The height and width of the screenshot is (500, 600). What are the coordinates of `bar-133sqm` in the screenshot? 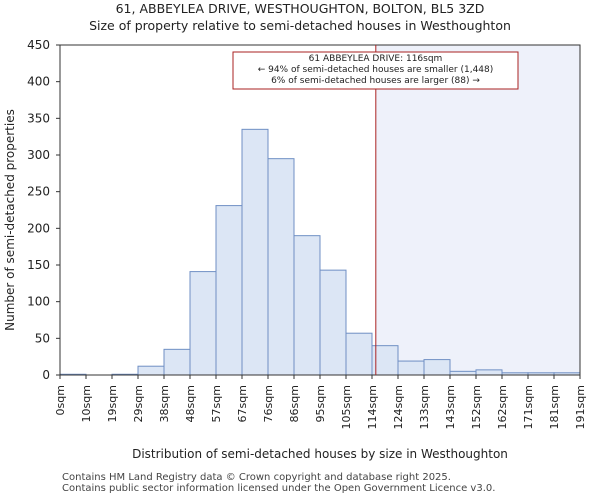 It's located at (437, 367).